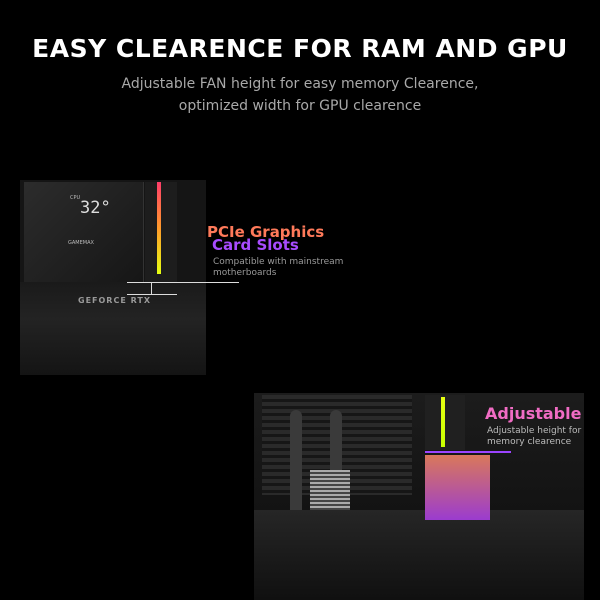  Describe the element at coordinates (115, 300) in the screenshot. I see `gpu-label: GEFORCE RTX` at that location.